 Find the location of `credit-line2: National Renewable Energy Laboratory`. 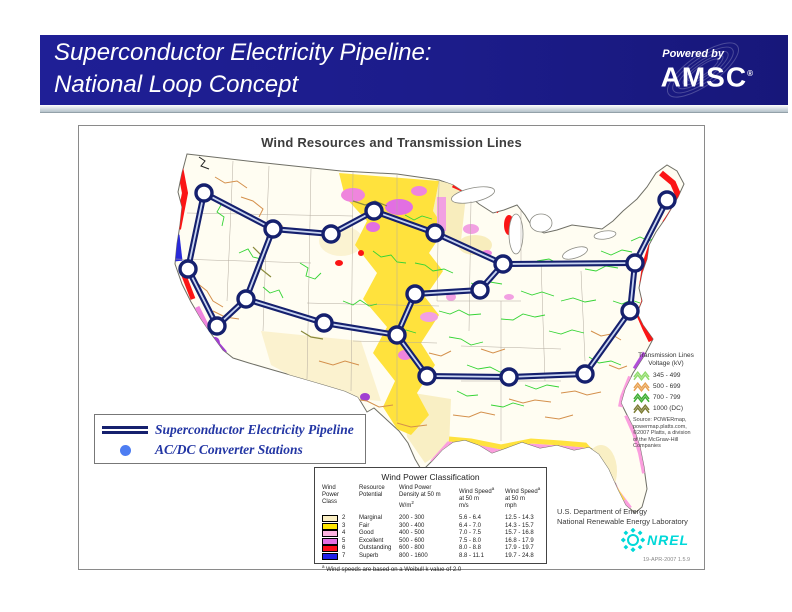

credit-line2: National Renewable Energy Laboratory is located at coordinates (622, 521).